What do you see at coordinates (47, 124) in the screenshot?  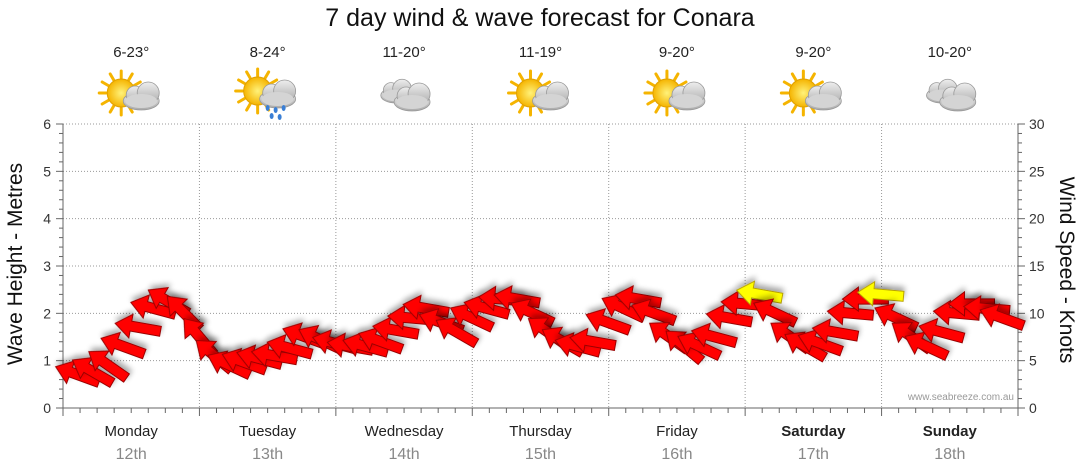 I see `left-tick-label: 6` at bounding box center [47, 124].